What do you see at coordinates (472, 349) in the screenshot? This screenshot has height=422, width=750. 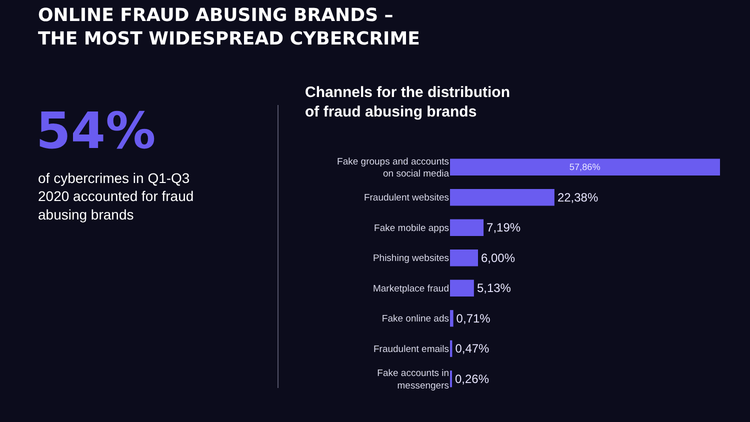 I see `data-label: 0,47%` at bounding box center [472, 349].